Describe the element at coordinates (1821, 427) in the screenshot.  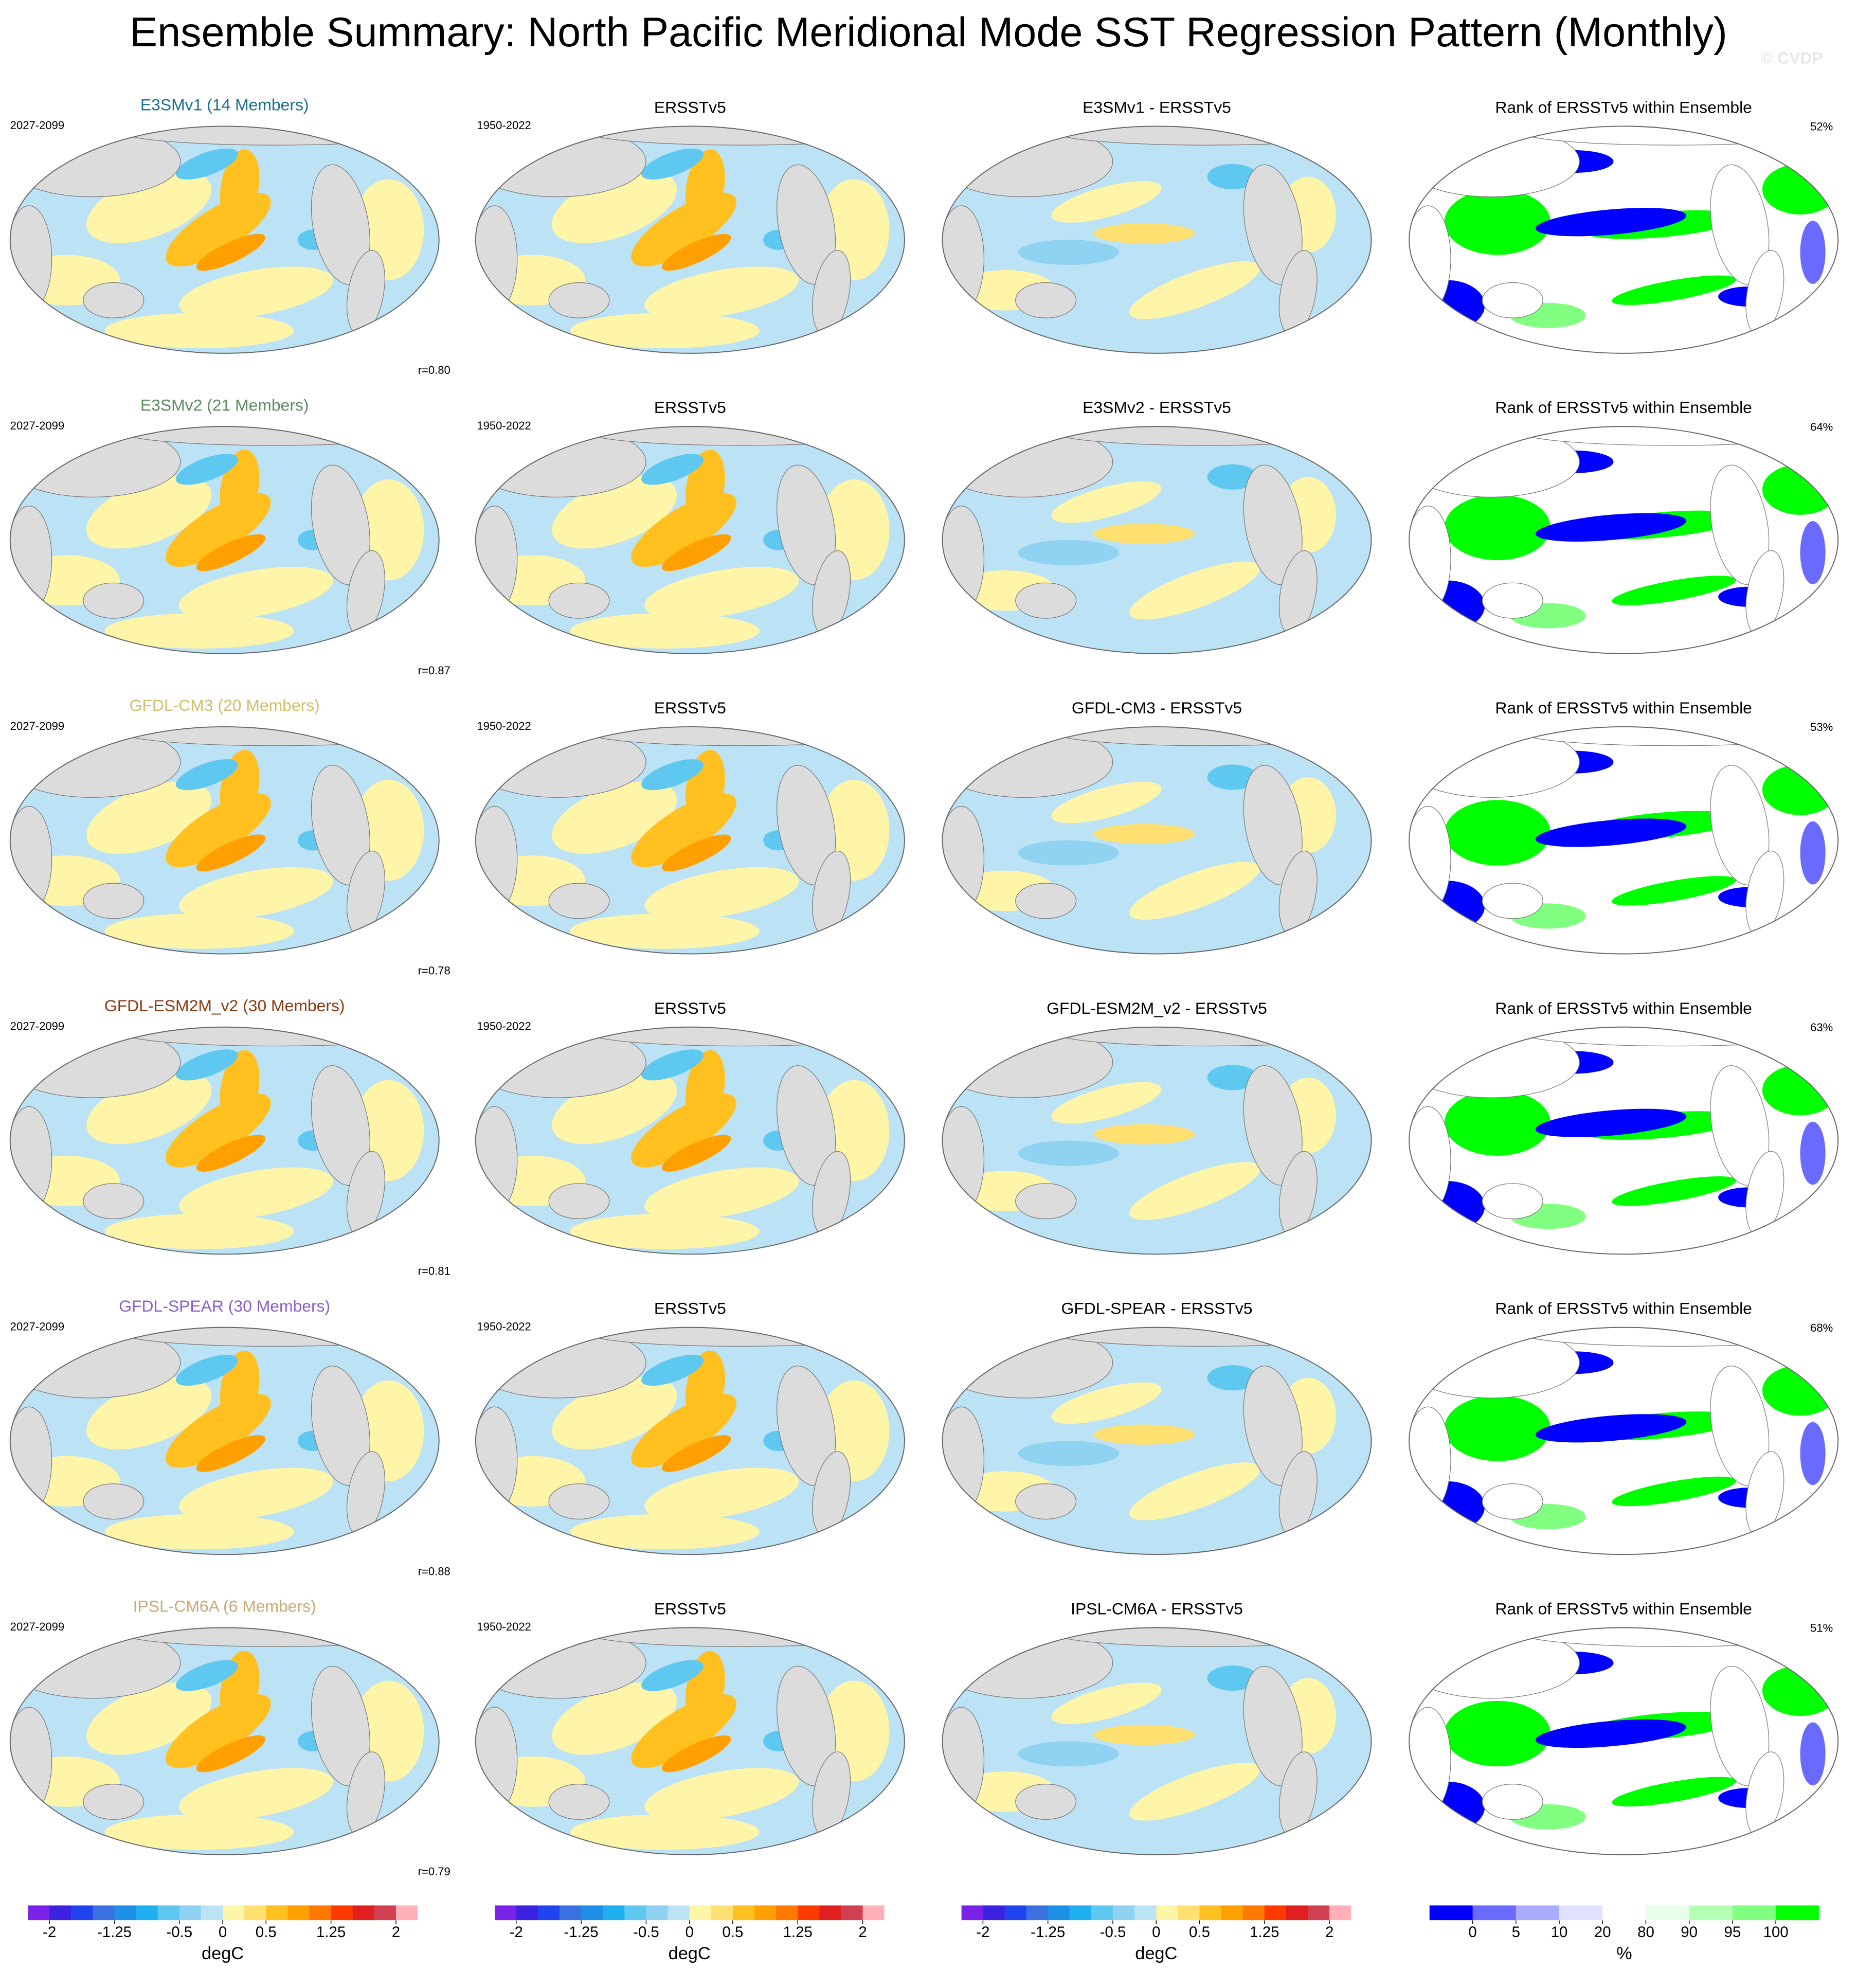
I see `rank-percent: 64%` at that location.